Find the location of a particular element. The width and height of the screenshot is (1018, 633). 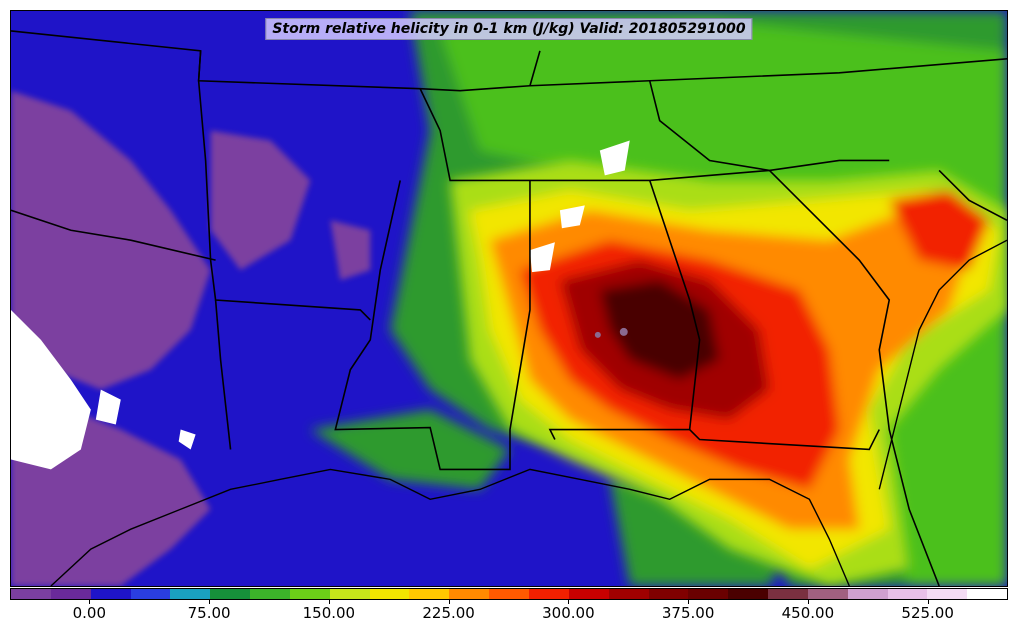

white-patches is located at coordinates (103, 389).